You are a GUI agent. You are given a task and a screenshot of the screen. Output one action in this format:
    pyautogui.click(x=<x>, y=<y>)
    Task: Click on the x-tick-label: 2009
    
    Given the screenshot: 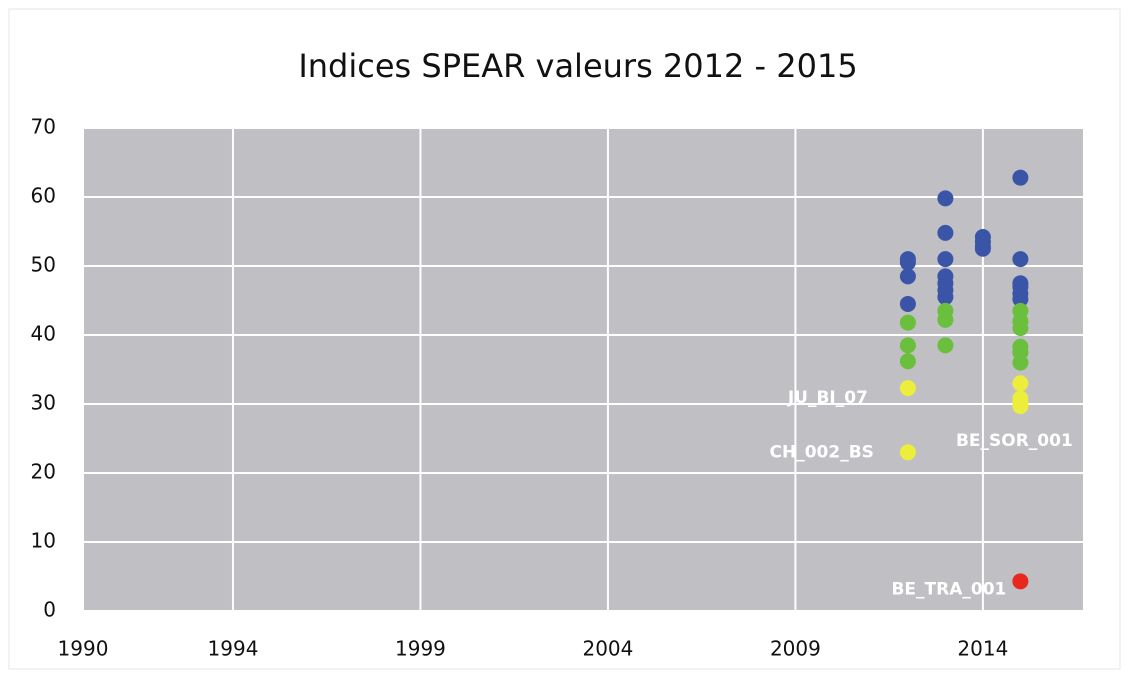 What is the action you would take?
    pyautogui.click(x=795, y=649)
    